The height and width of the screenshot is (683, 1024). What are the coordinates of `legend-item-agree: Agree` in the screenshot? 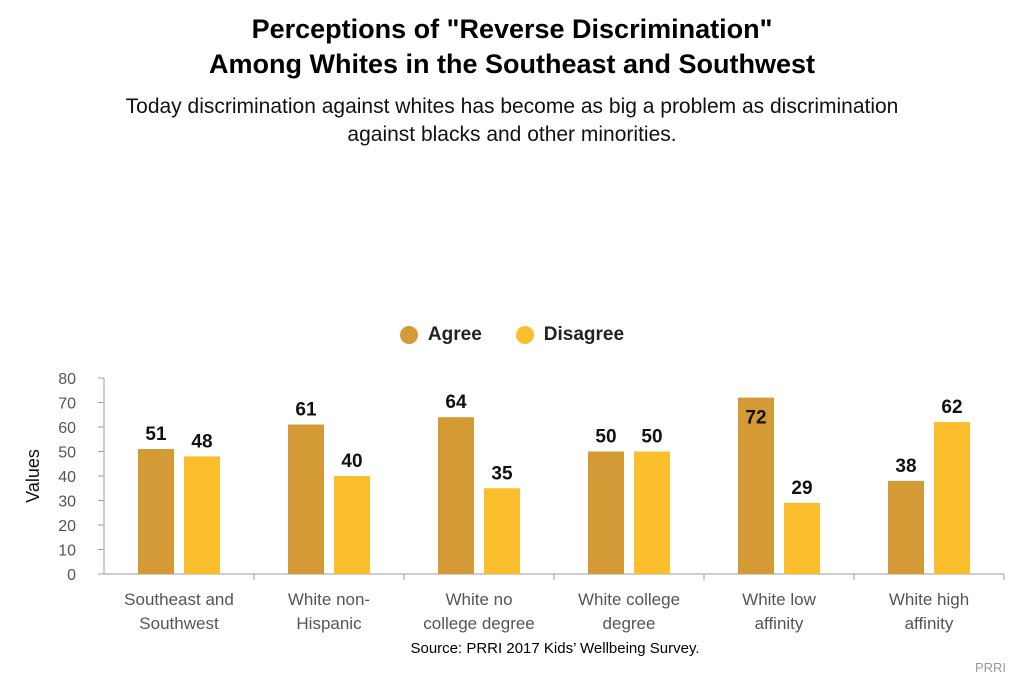 It's located at (440, 335).